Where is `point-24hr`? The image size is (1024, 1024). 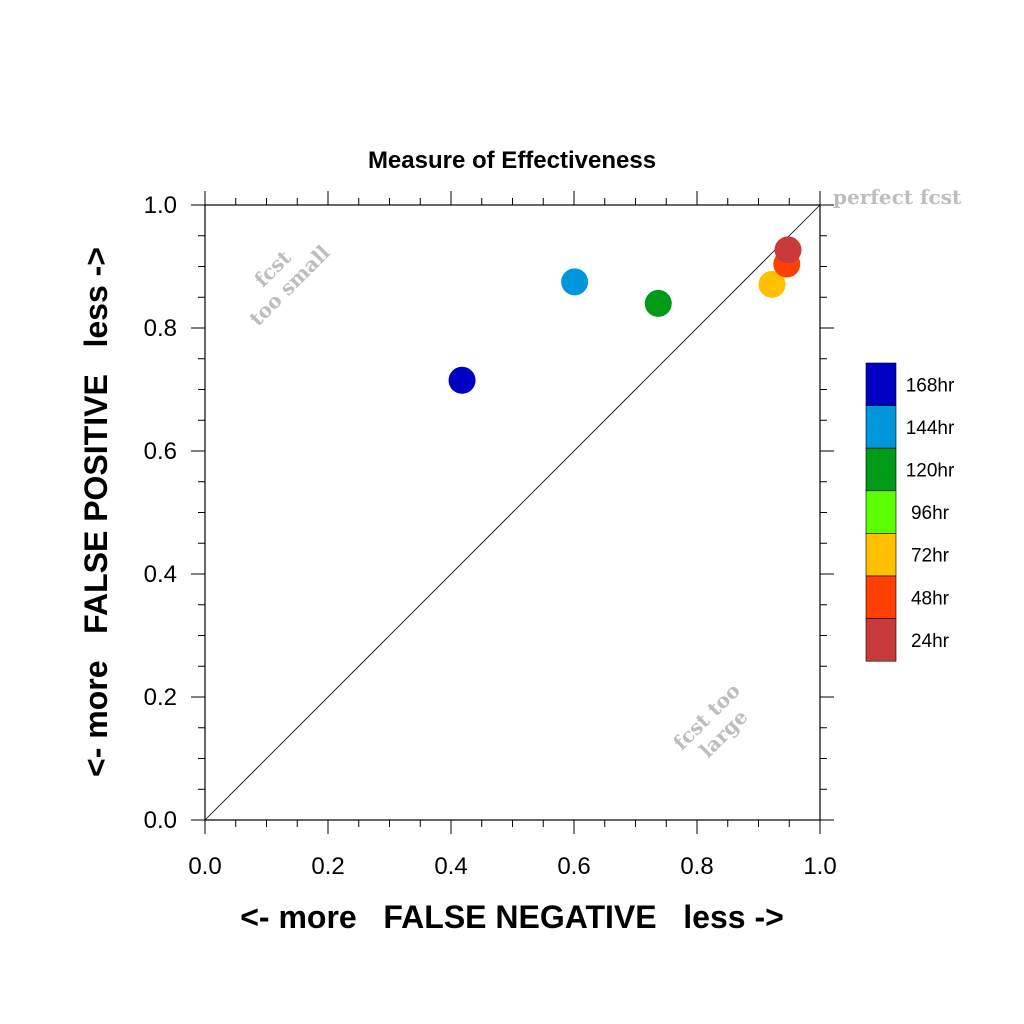
point-24hr is located at coordinates (788, 250).